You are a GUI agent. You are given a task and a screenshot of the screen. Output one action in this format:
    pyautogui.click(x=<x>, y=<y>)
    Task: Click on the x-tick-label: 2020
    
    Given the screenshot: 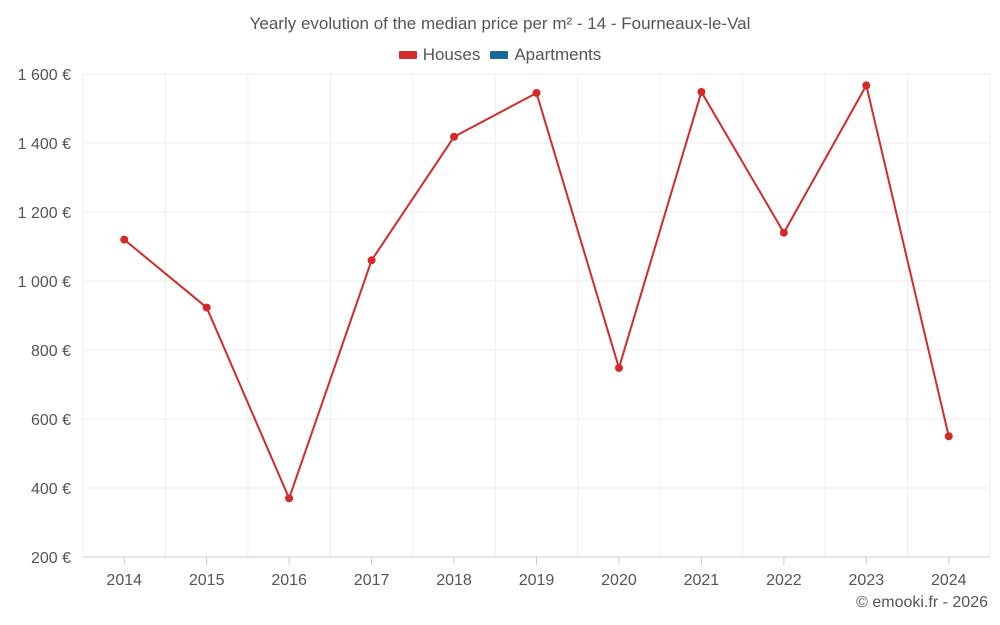 What is the action you would take?
    pyautogui.click(x=619, y=580)
    